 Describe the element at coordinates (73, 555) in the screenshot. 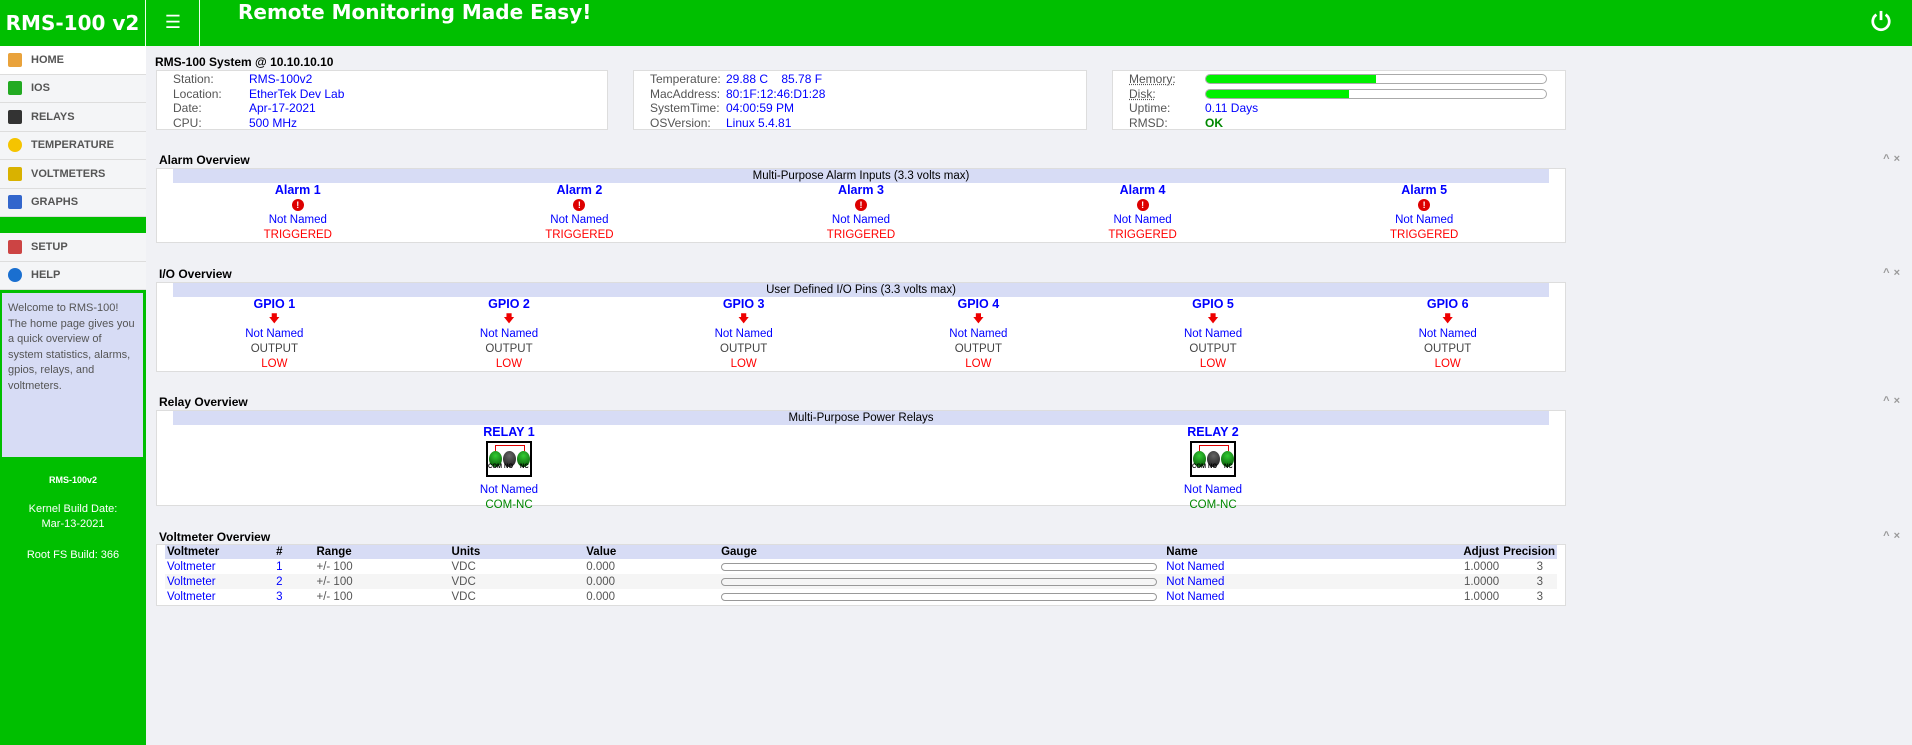

I see `rootfs-build: Root FS Build: 366` at that location.